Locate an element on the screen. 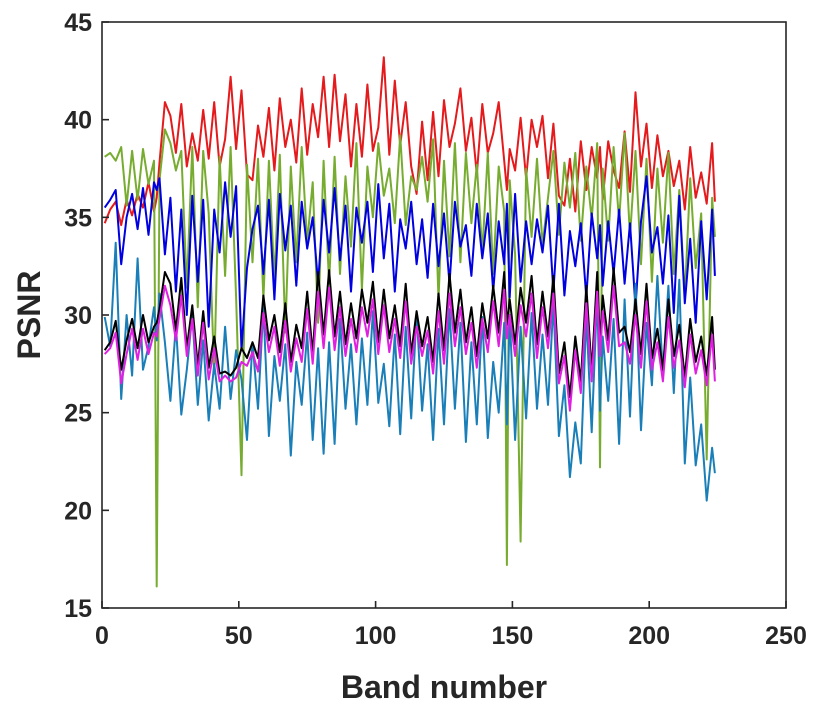 The image size is (815, 708). x-tick-label: 200 is located at coordinates (649, 636).